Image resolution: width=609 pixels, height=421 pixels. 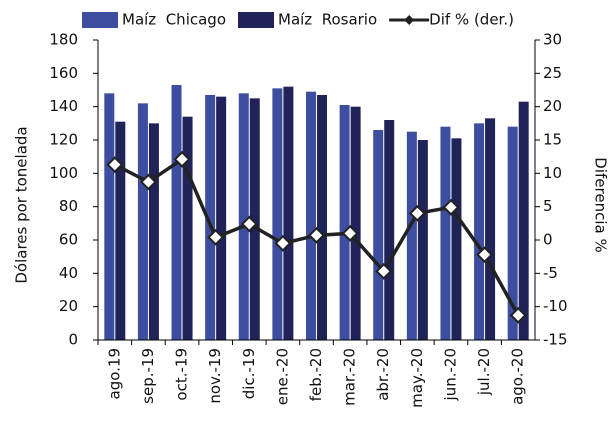 What do you see at coordinates (63, 140) in the screenshot?
I see `y-tick-label: 120` at bounding box center [63, 140].